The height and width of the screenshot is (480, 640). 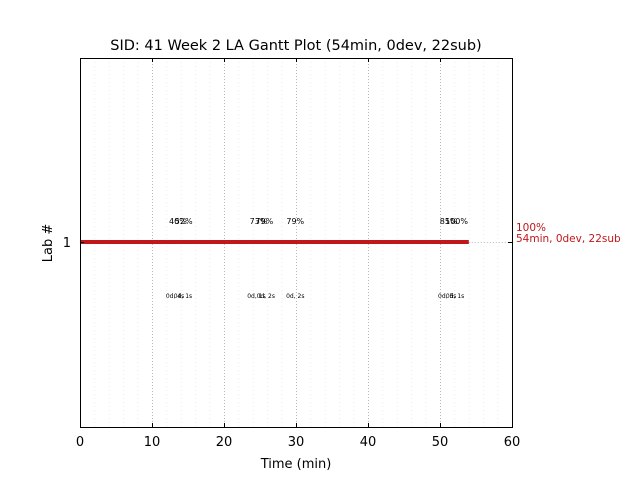 I want to click on x-tick-label: 40, so click(x=368, y=442).